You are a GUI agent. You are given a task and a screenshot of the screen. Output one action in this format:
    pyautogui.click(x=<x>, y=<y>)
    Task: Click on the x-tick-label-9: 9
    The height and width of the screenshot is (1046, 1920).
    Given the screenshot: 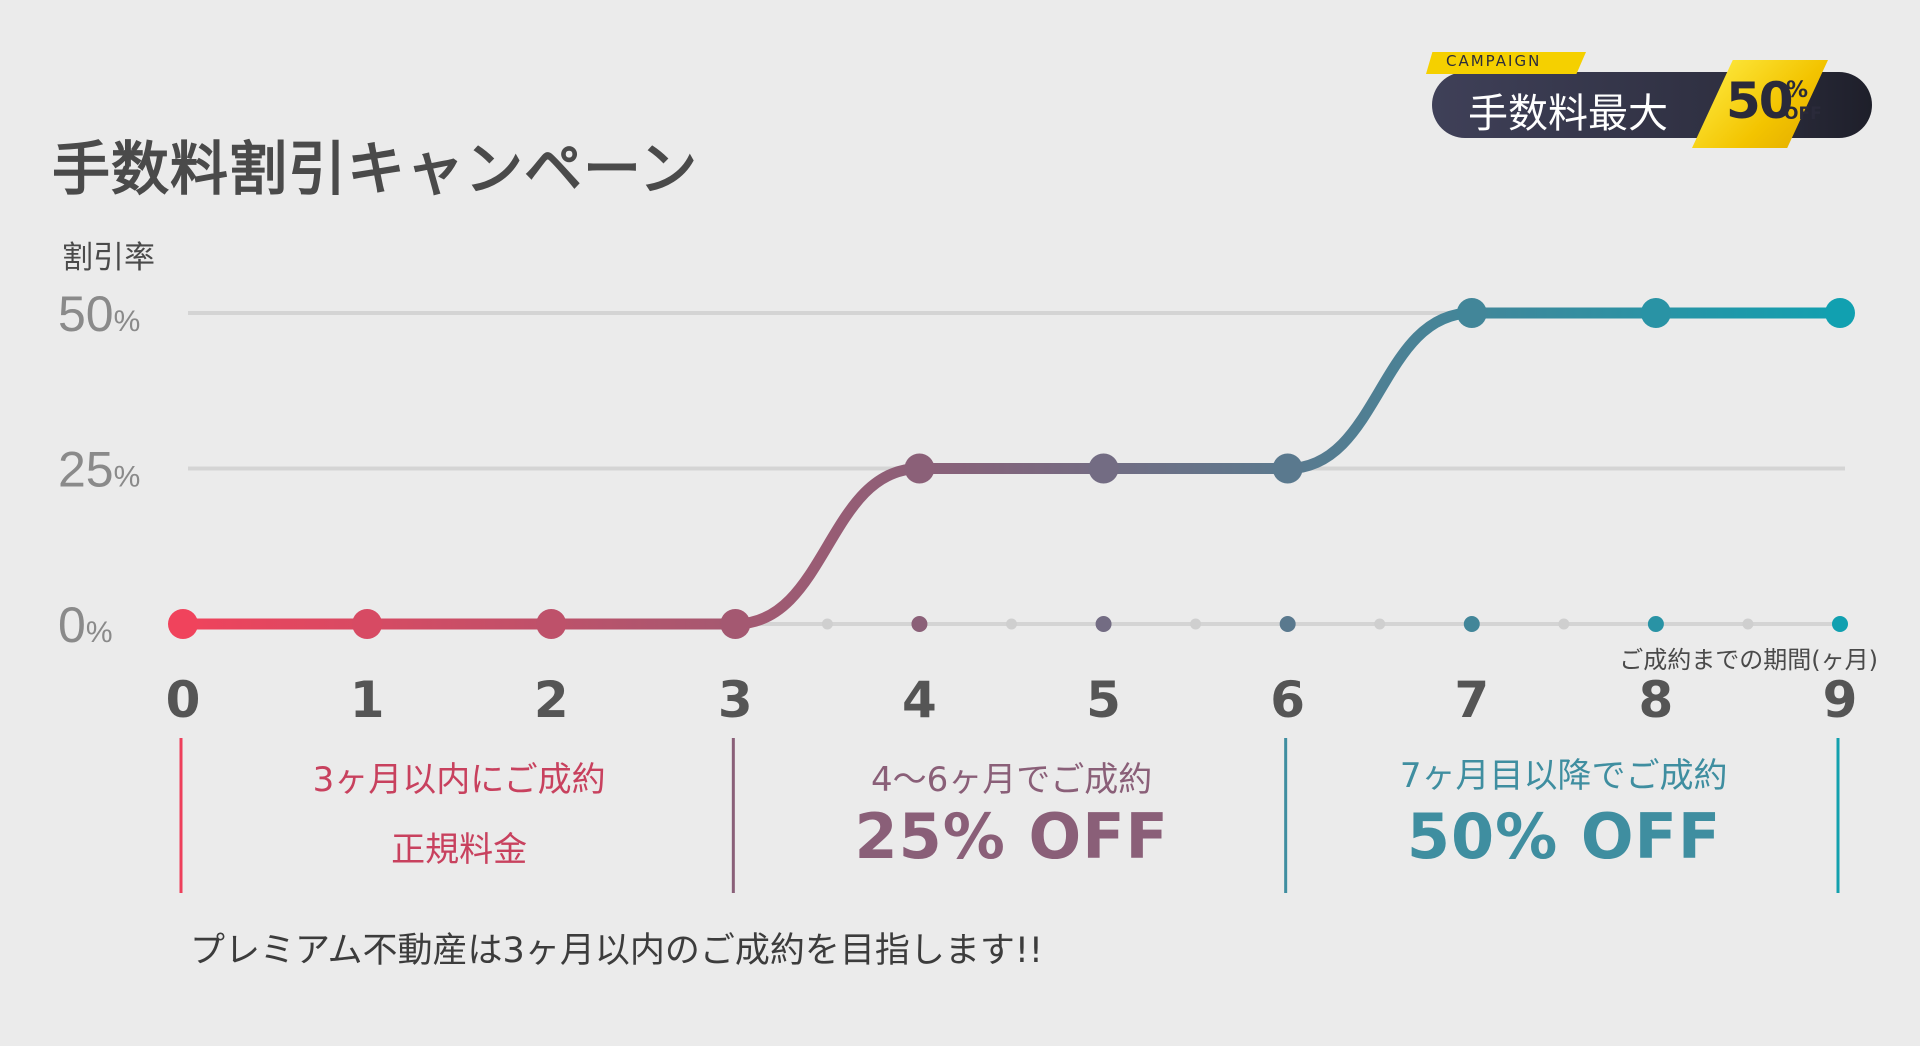 What is the action you would take?
    pyautogui.click(x=1840, y=700)
    